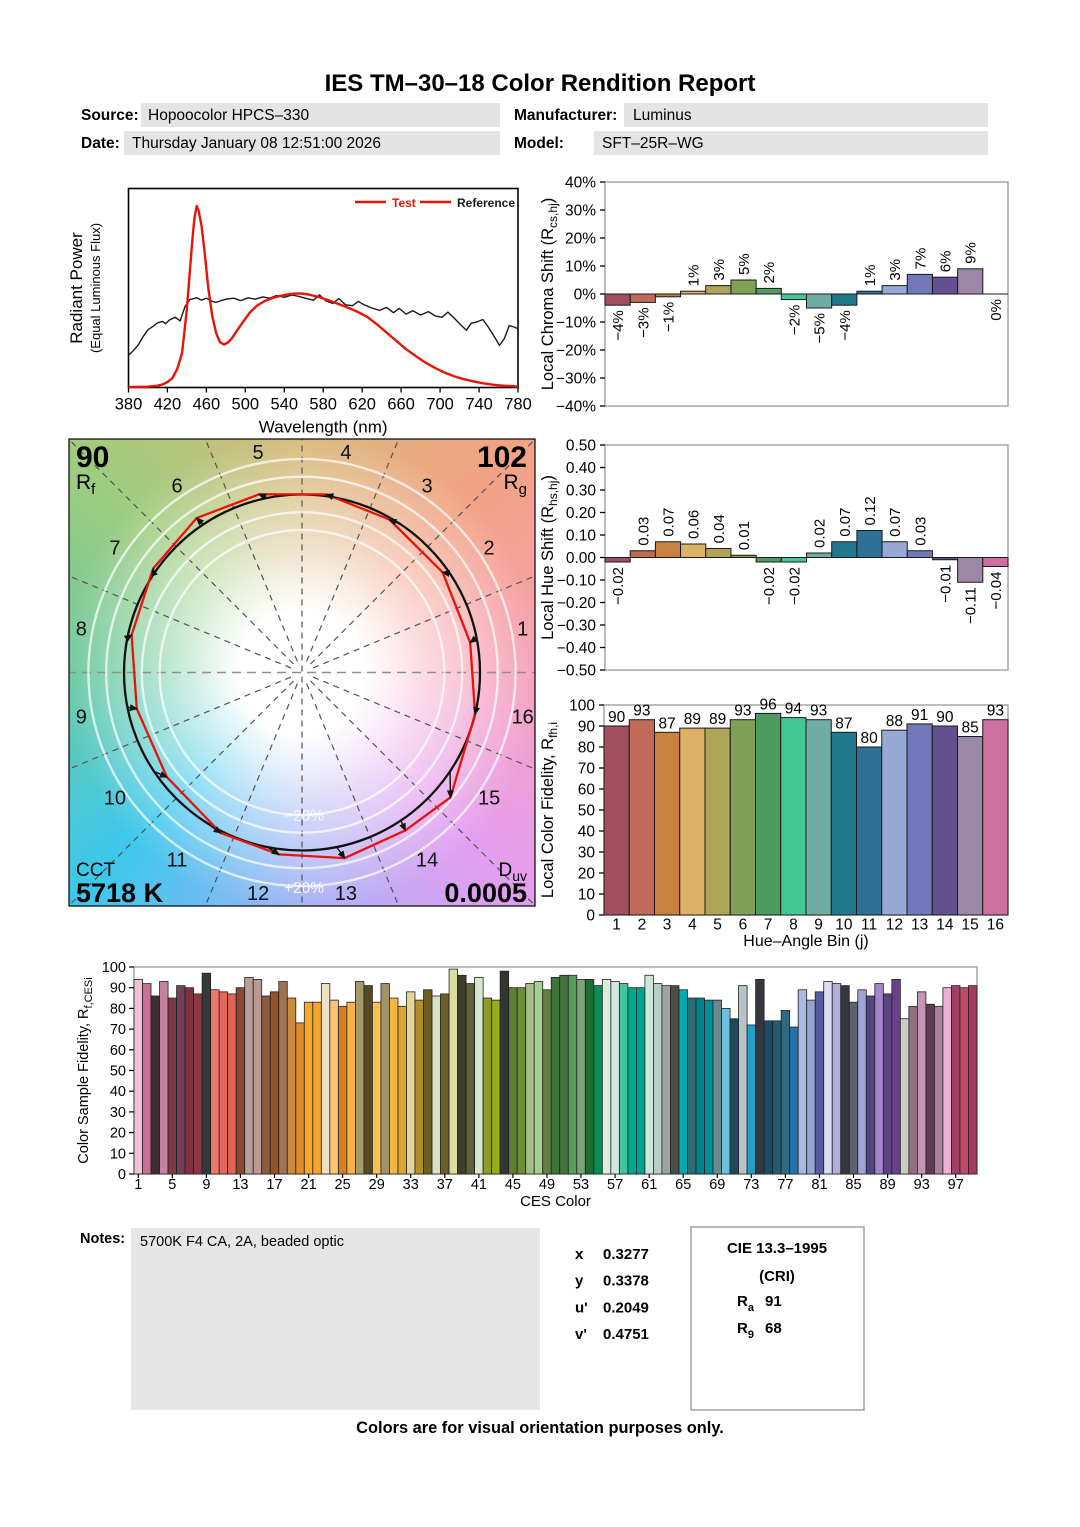 This screenshot has width=1080, height=1527. What do you see at coordinates (577, 581) in the screenshot?
I see `svg-text: −0.10` at bounding box center [577, 581].